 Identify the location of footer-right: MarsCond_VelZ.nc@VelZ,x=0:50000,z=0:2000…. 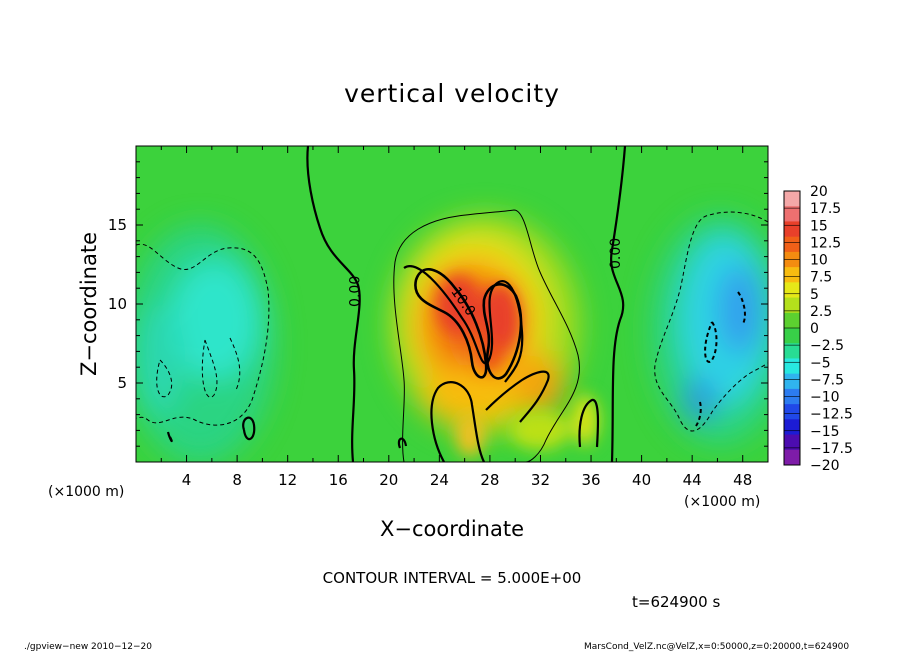
(717, 647).